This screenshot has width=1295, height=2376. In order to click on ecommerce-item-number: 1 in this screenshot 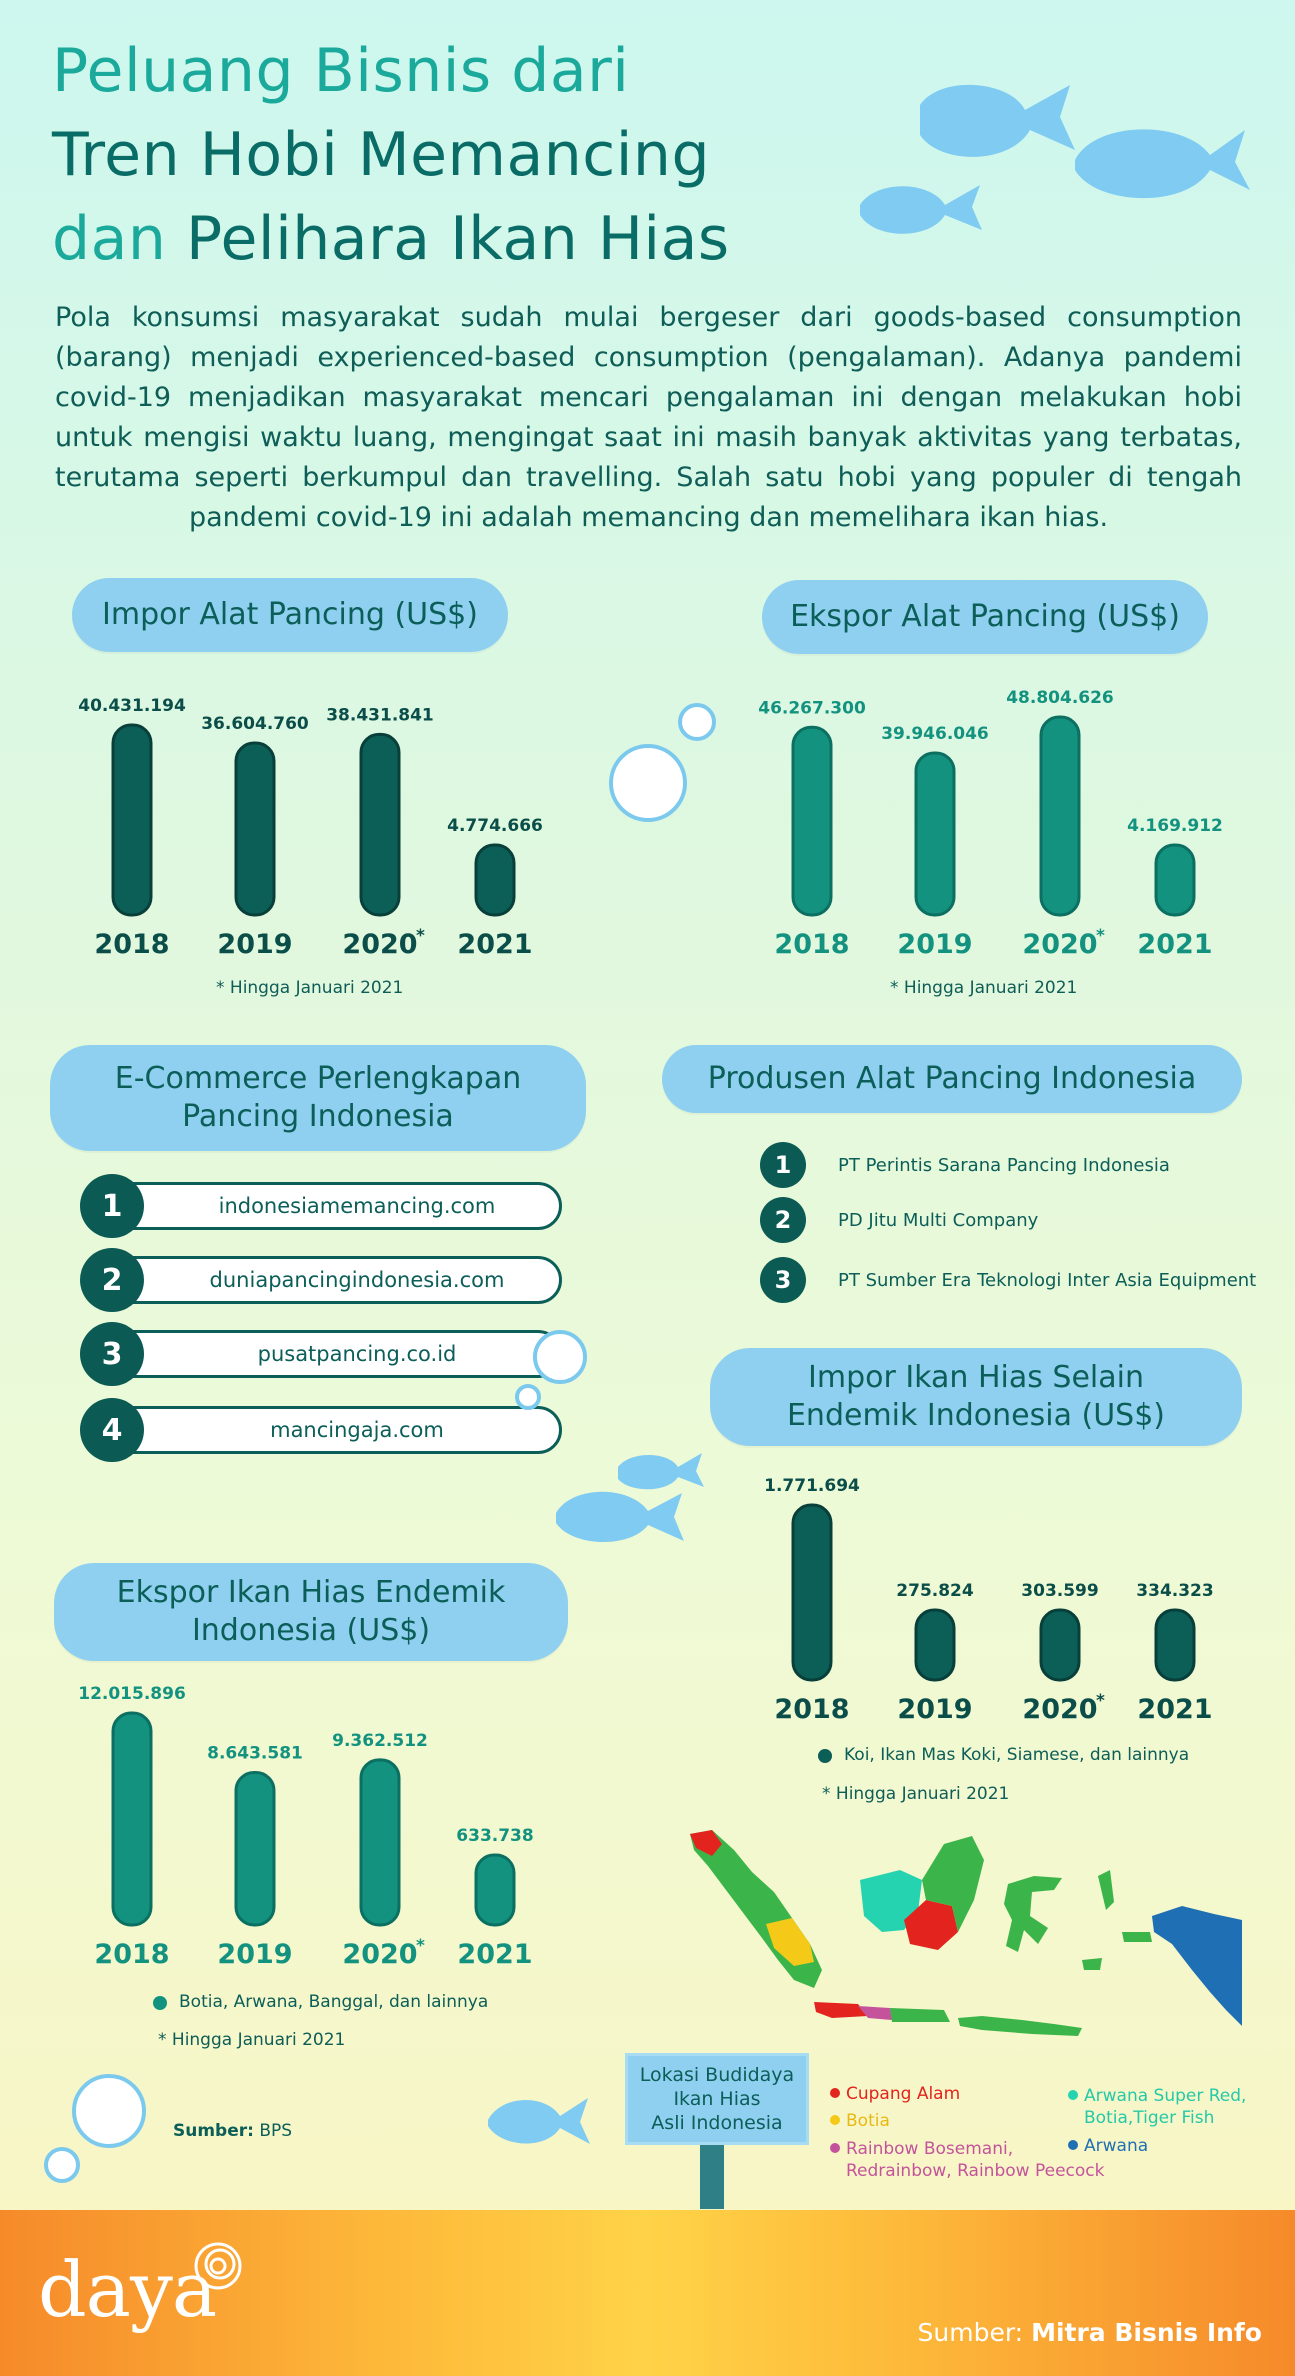, I will do `click(112, 1206)`.